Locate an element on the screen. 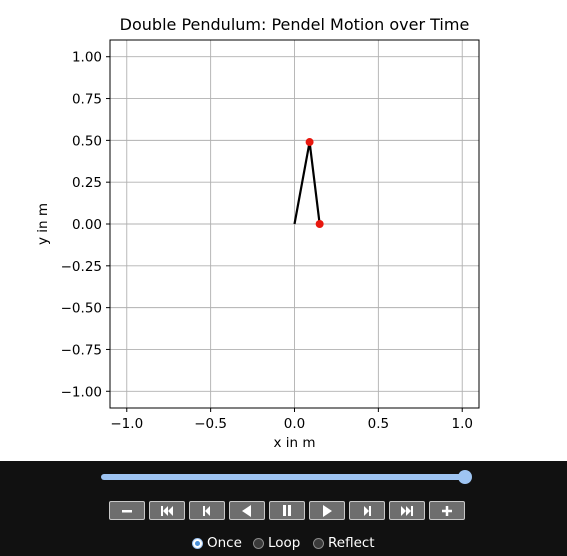 Image resolution: width=567 pixels, height=556 pixels. pause-button is located at coordinates (287, 510).